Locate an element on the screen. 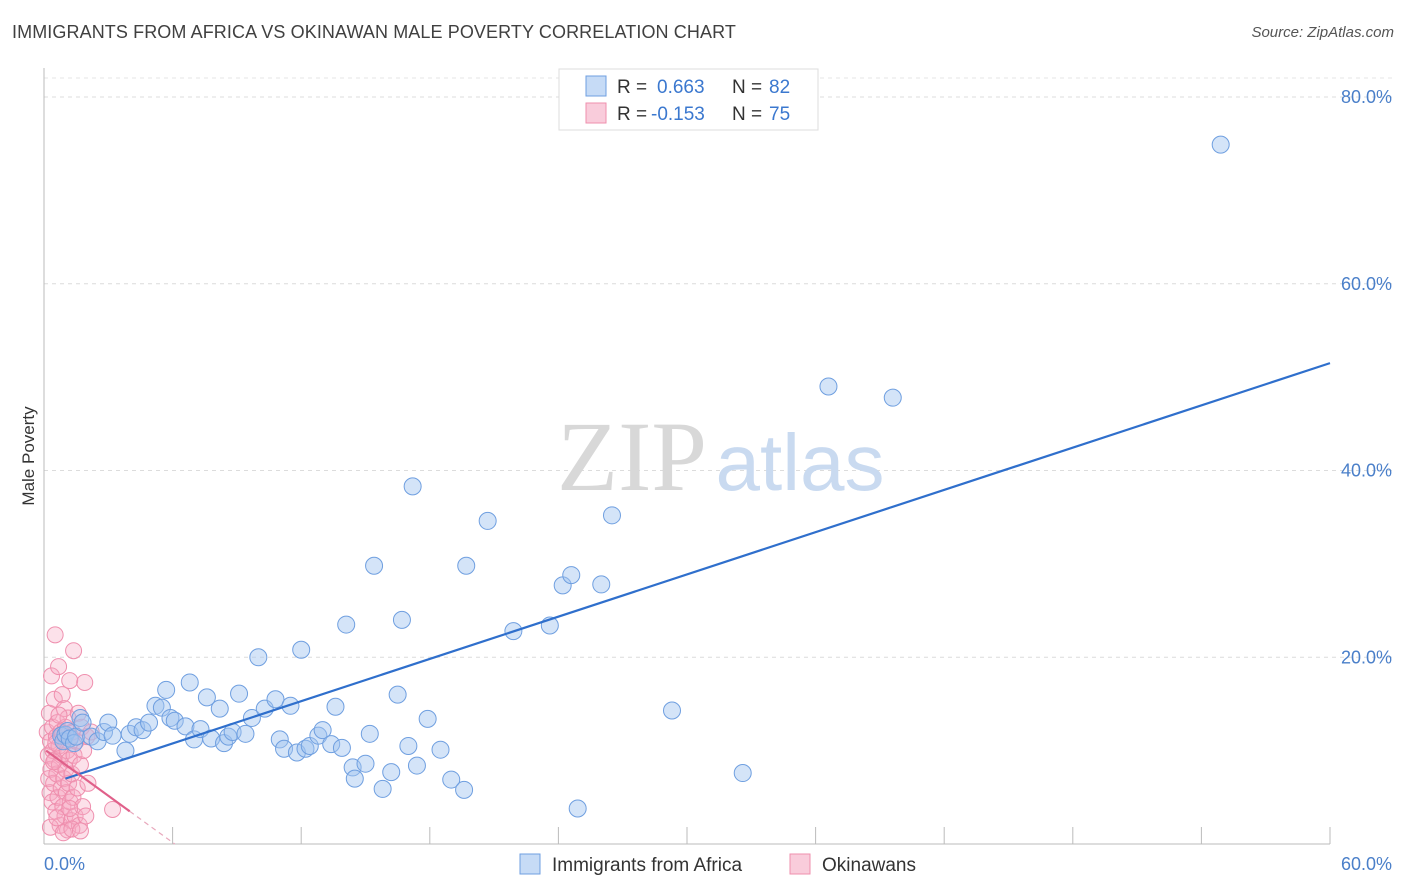 The height and width of the screenshot is (892, 1406). bottom-legend-swatch-africa is located at coordinates (530, 864).